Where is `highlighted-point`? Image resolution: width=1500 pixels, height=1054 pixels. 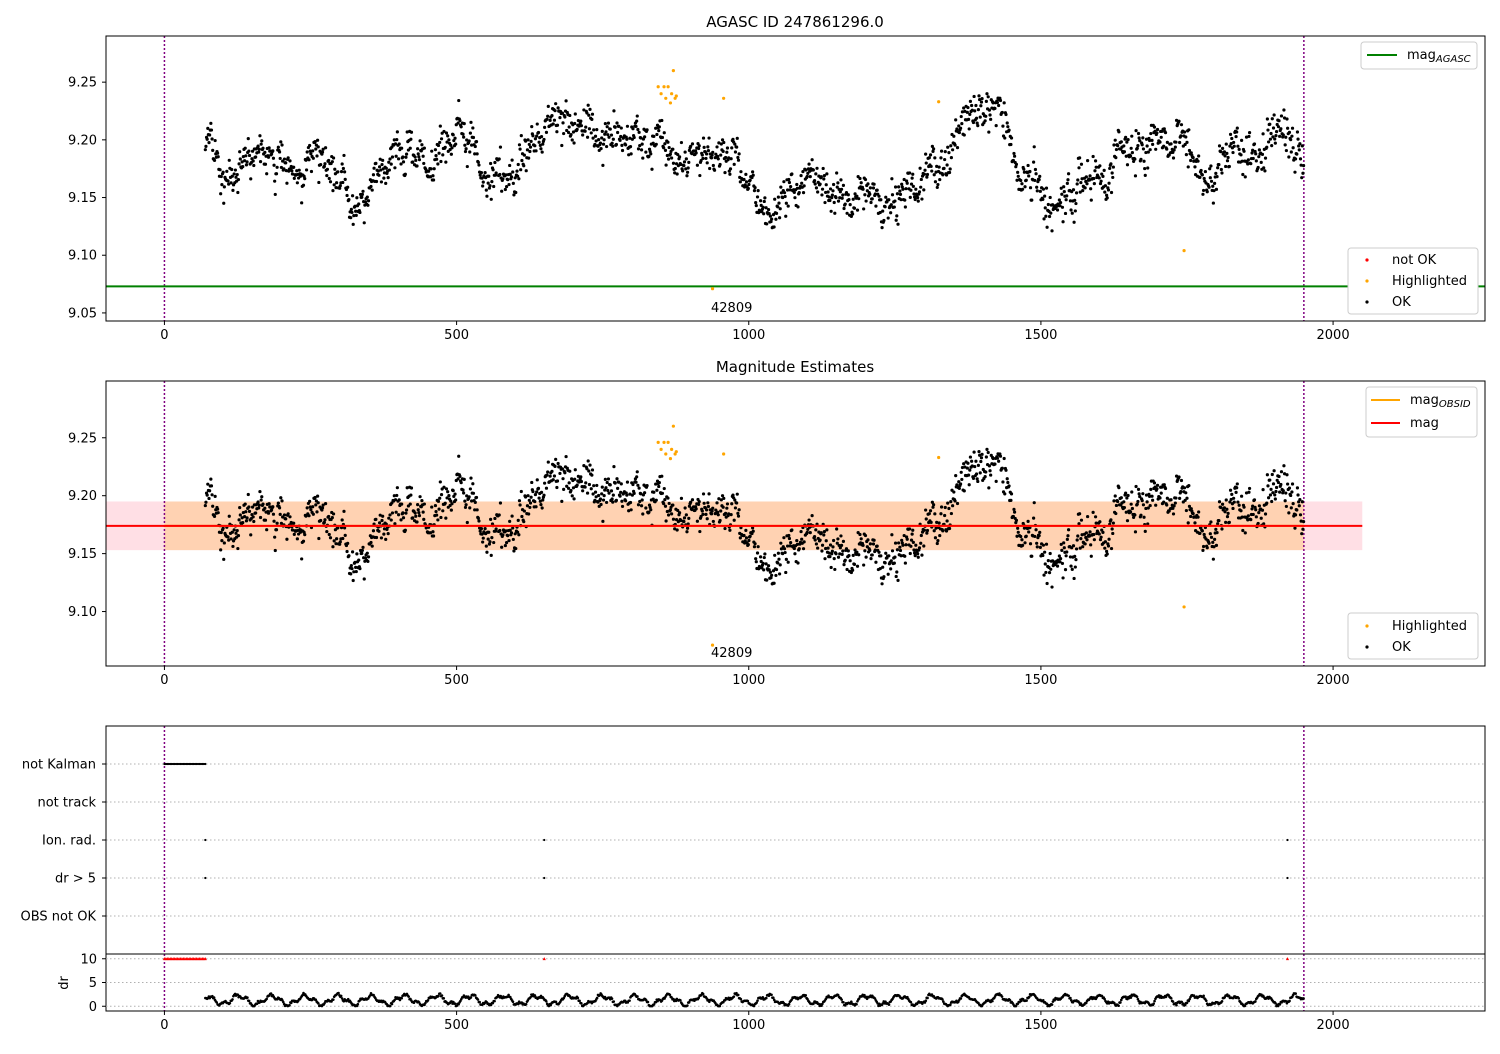 highlighted-point is located at coordinates (671, 93).